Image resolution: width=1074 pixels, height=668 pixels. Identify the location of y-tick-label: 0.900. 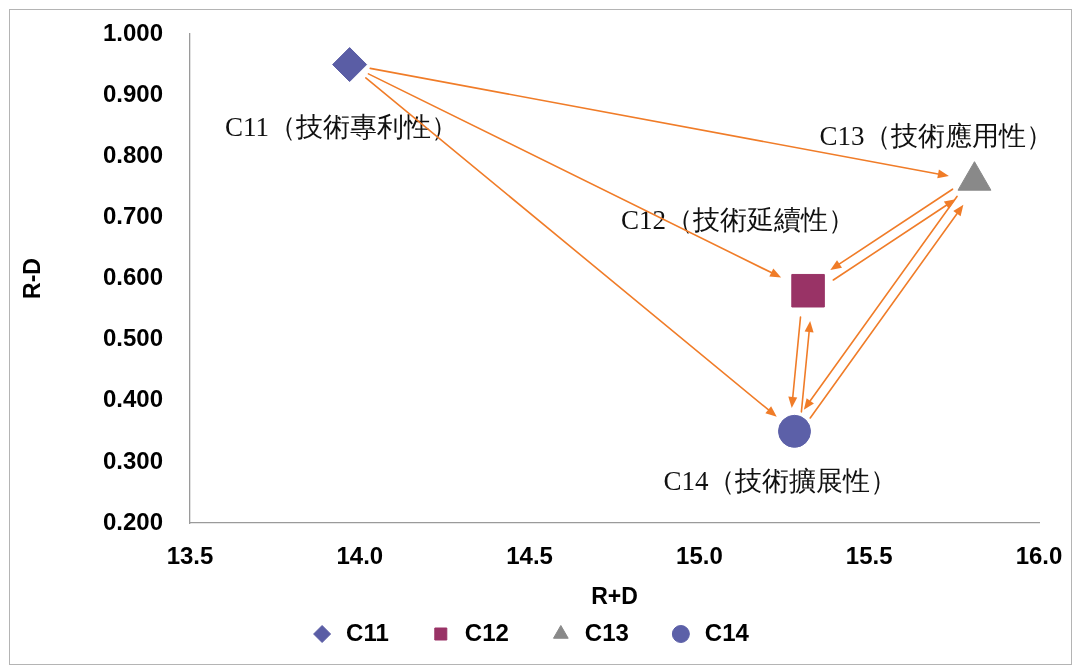
(132, 93).